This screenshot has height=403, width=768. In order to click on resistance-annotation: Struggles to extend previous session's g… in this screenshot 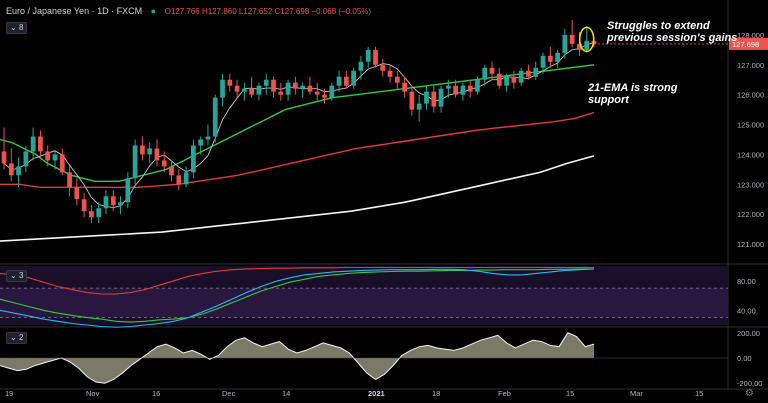, I will do `click(672, 32)`.